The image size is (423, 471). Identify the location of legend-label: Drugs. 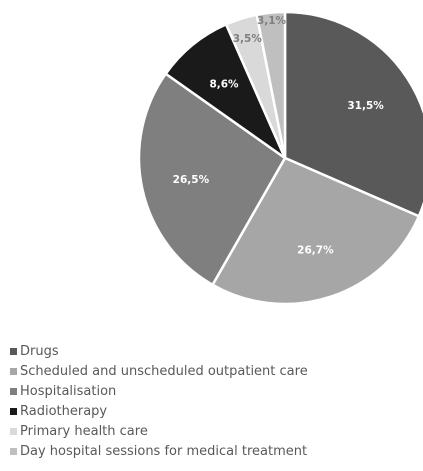
(39, 351).